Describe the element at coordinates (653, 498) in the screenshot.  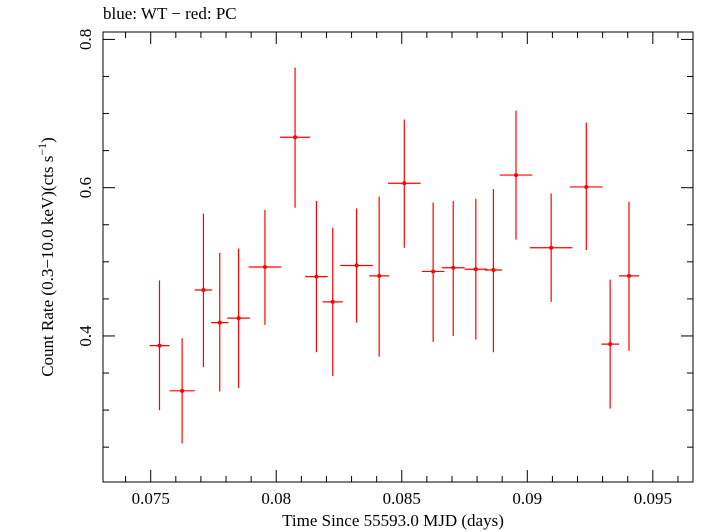
I see `x-tick-label: 0.095` at that location.